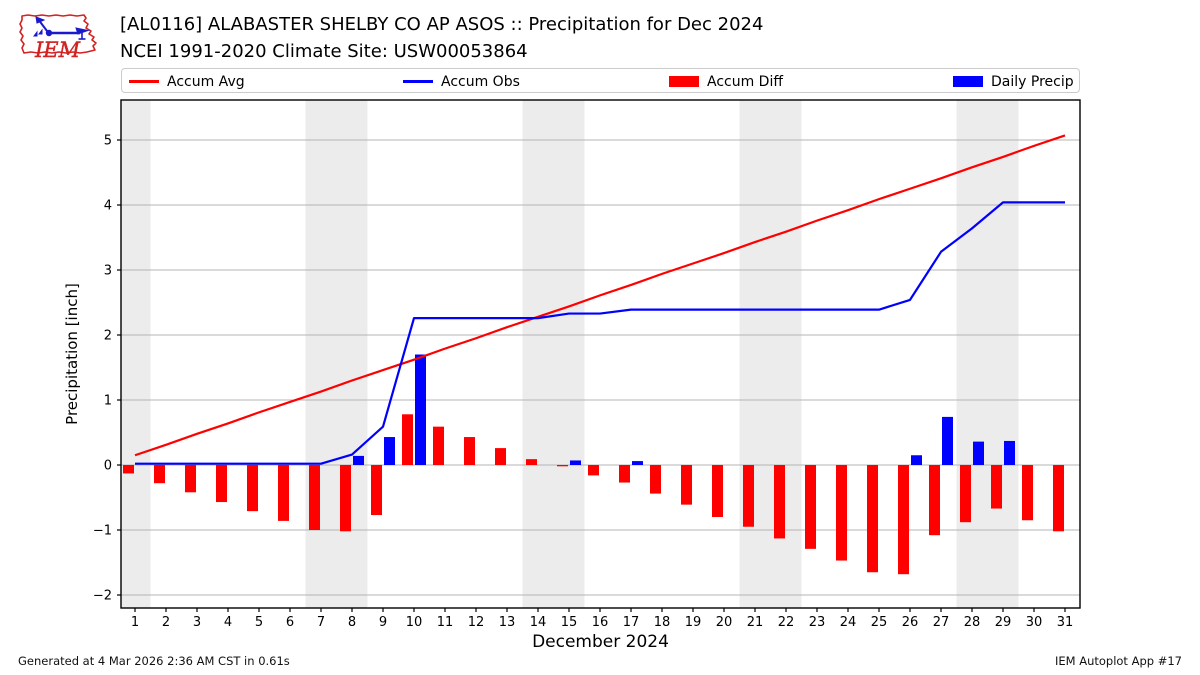 The image size is (1200, 675). I want to click on x-tick-label: 8, so click(352, 622).